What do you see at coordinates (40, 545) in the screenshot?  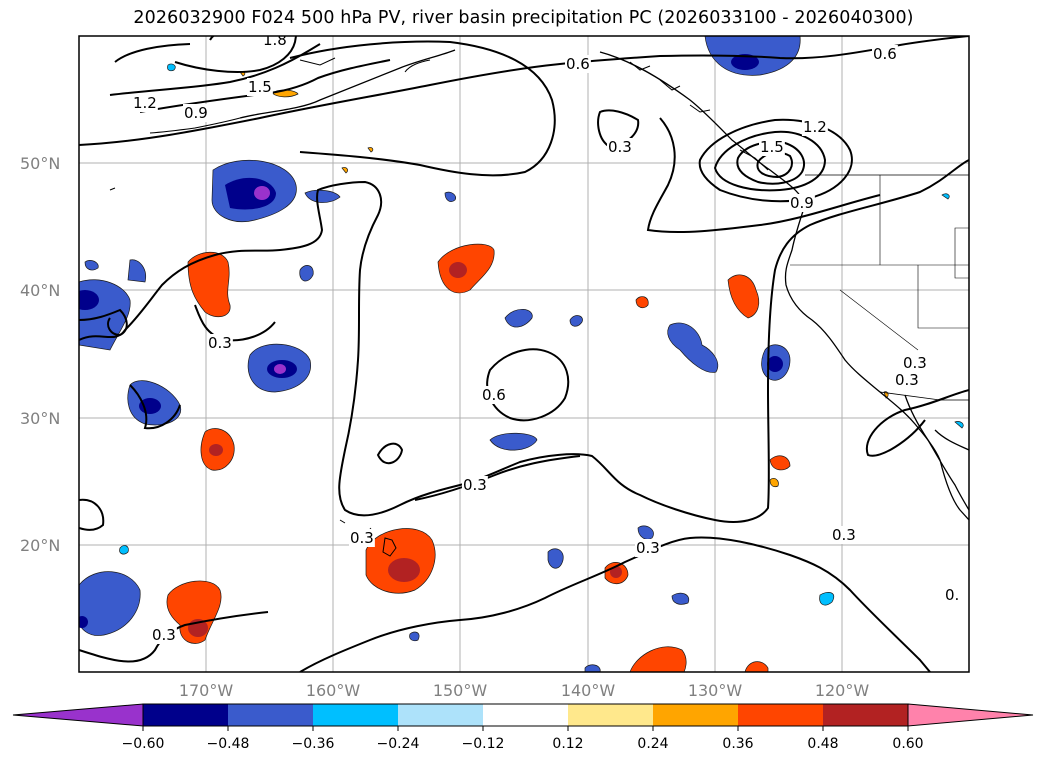 I see `lat-label-20n: 20°N` at bounding box center [40, 545].